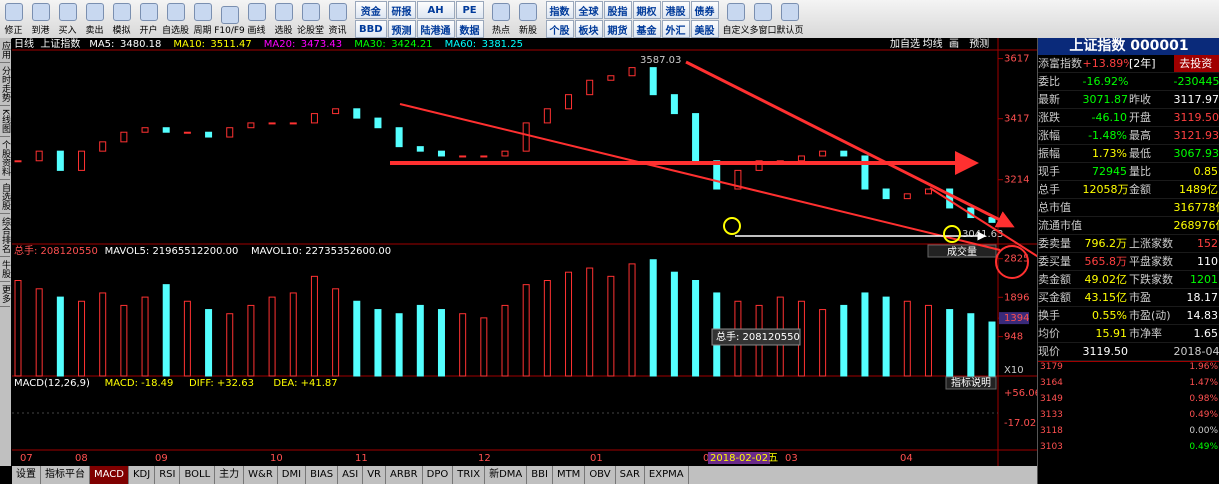  I want to click on toolbar-button: 修正, so click(13, 19).